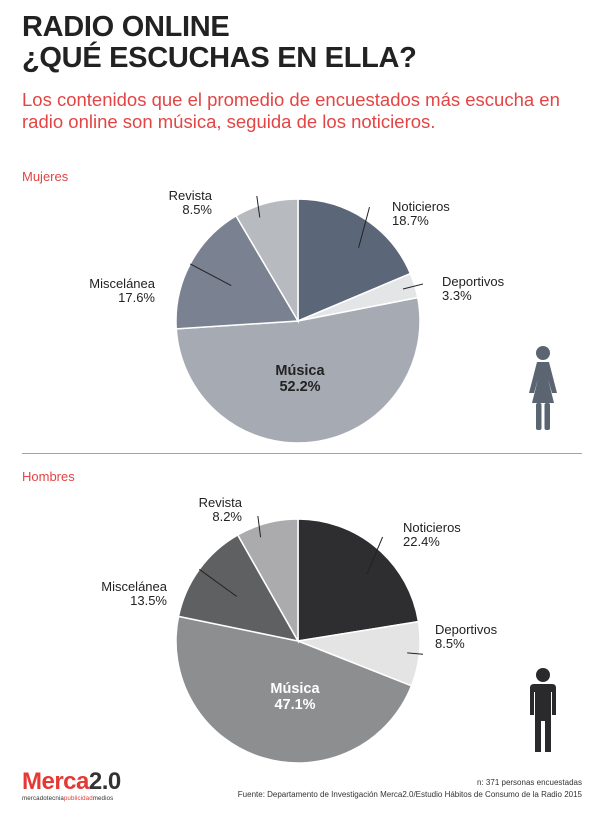 The height and width of the screenshot is (820, 604). I want to click on sample-size: n: 371 personas encuestadas, so click(529, 782).